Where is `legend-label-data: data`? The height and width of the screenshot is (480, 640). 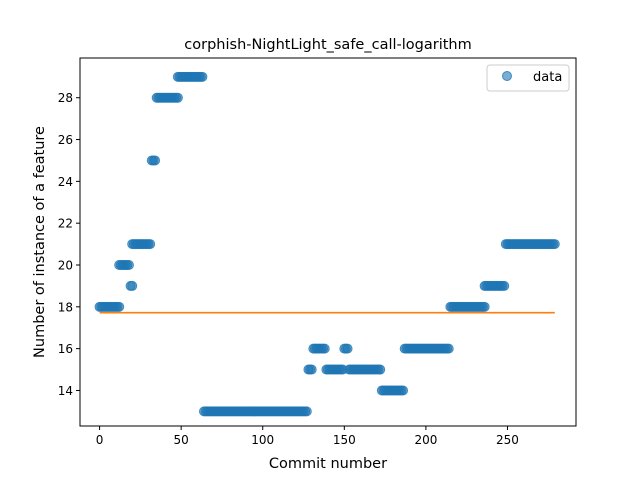 legend-label-data: data is located at coordinates (547, 77).